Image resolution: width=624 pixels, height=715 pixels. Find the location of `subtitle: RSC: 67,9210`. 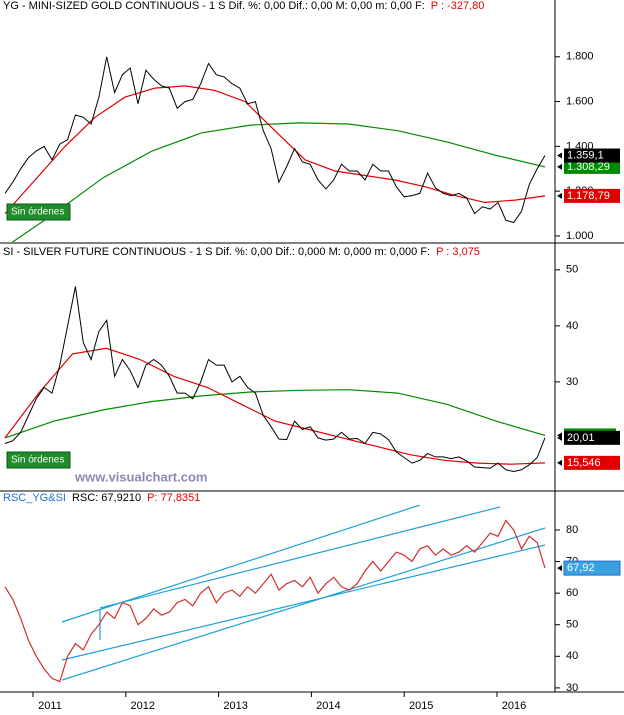

subtitle: RSC: 67,9210 is located at coordinates (106, 498).